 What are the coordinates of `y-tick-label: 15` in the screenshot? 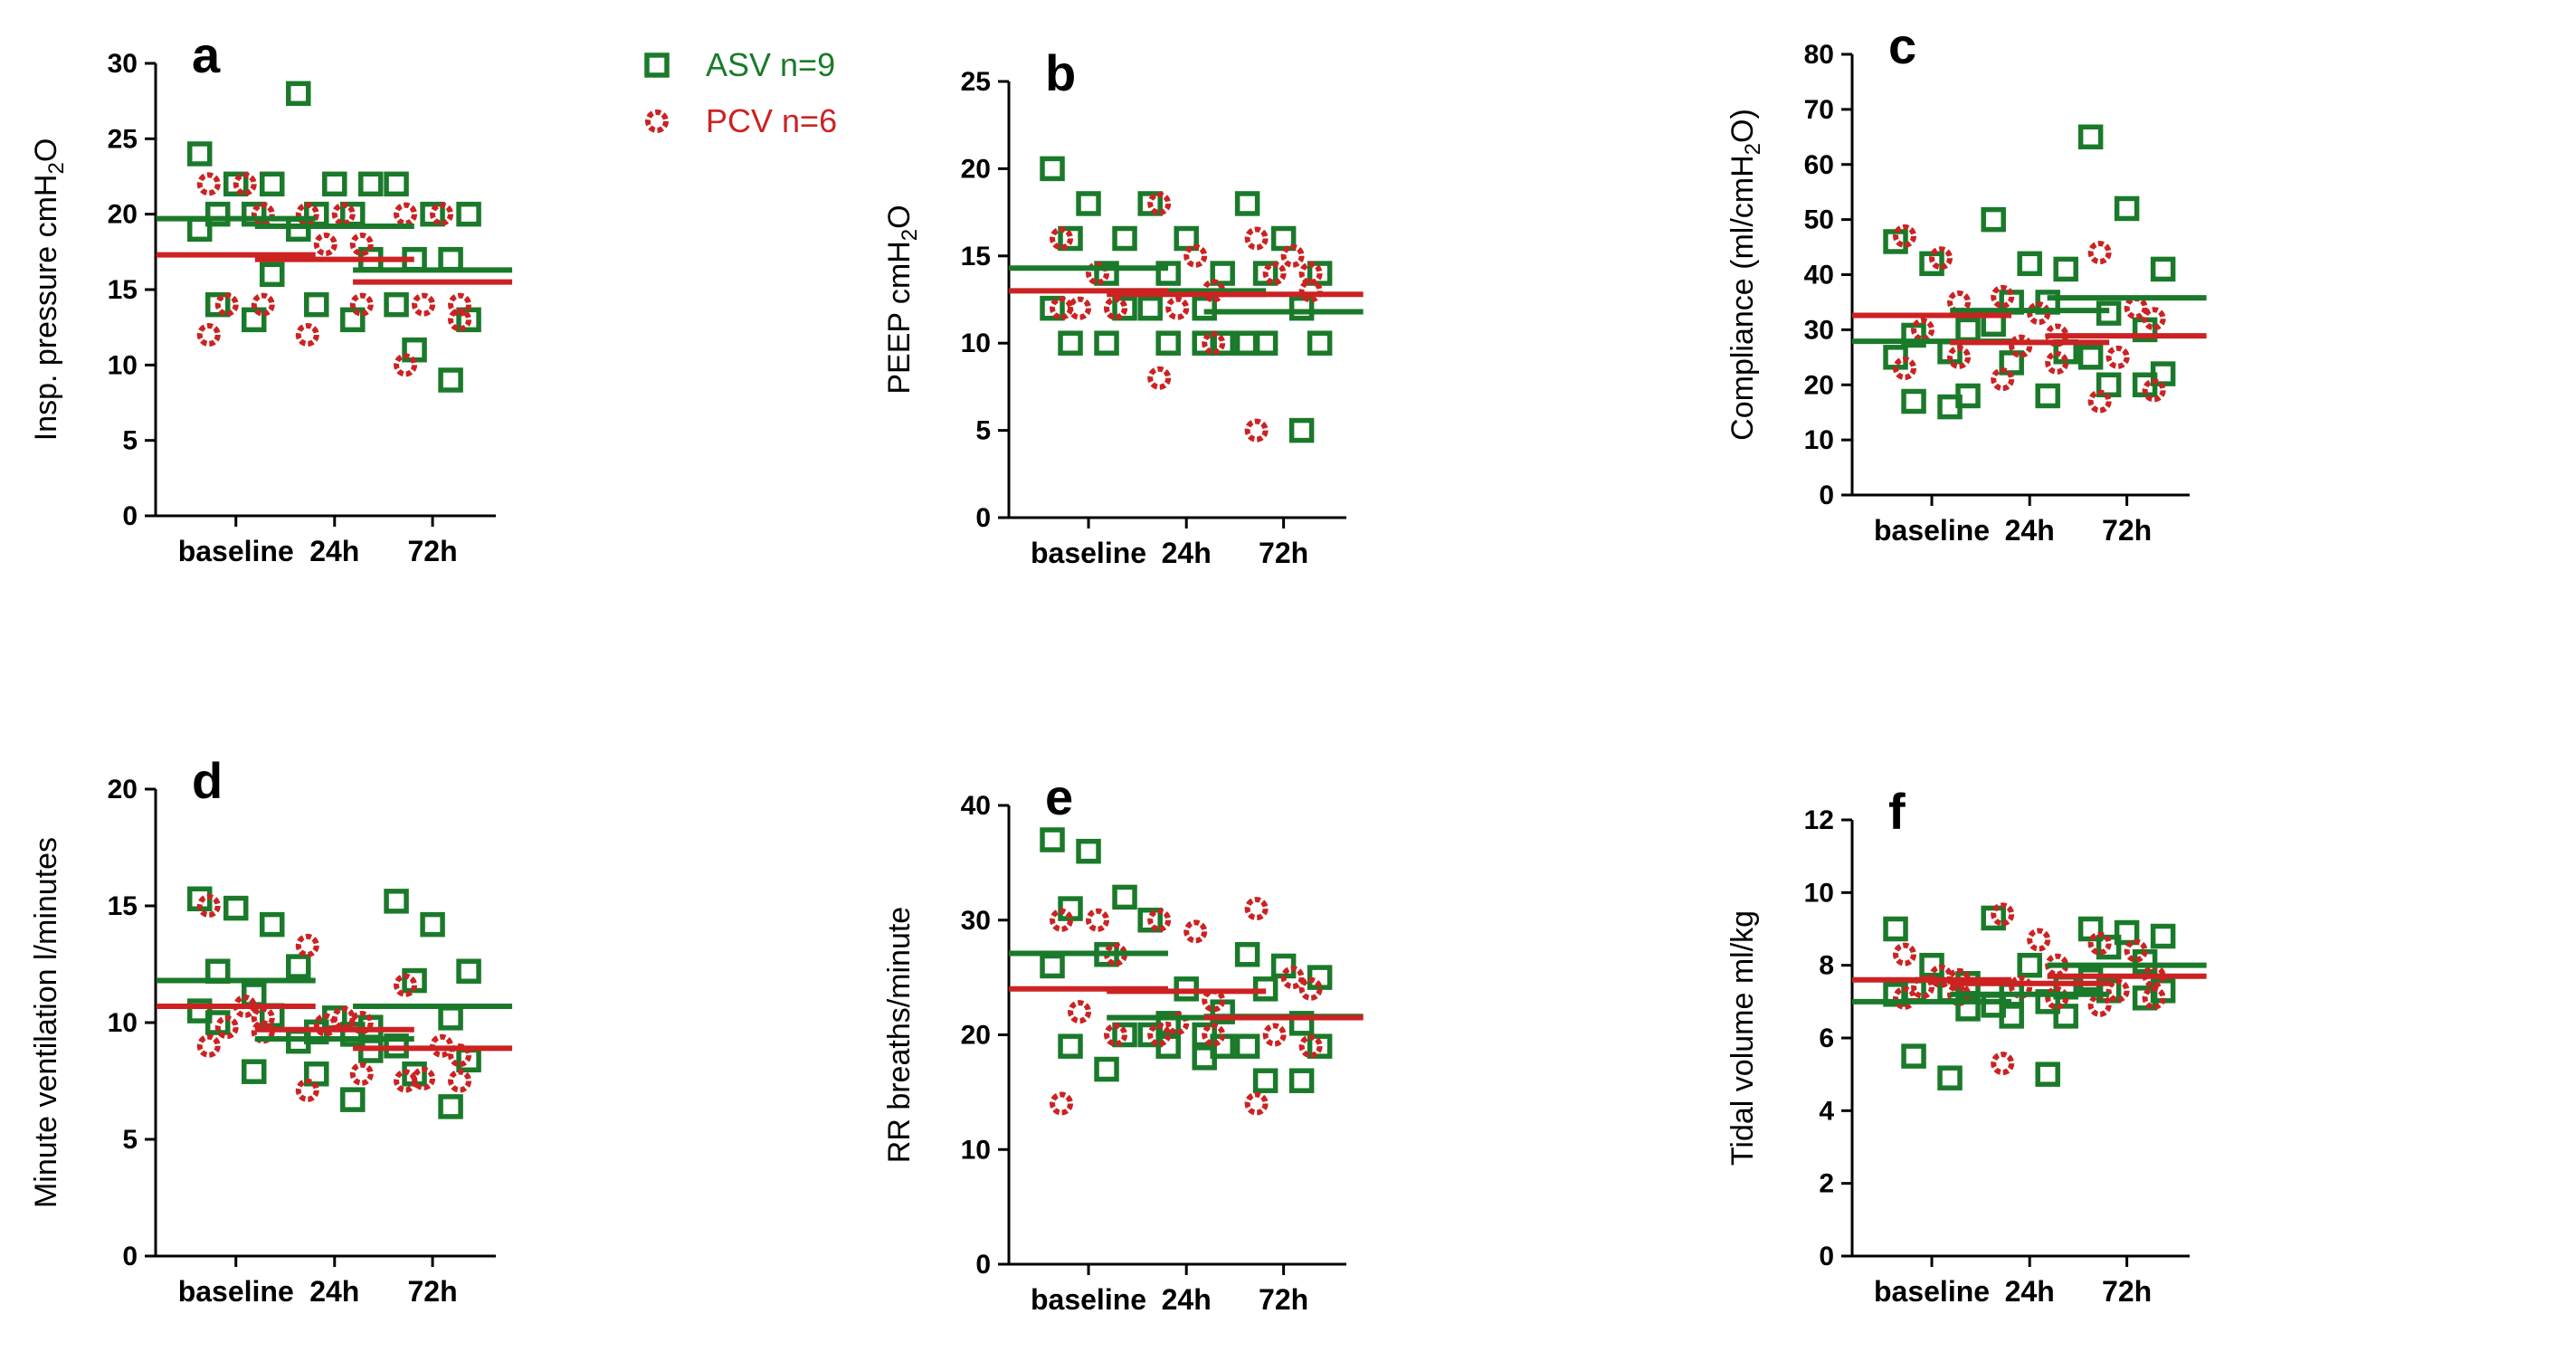 It's located at (976, 256).